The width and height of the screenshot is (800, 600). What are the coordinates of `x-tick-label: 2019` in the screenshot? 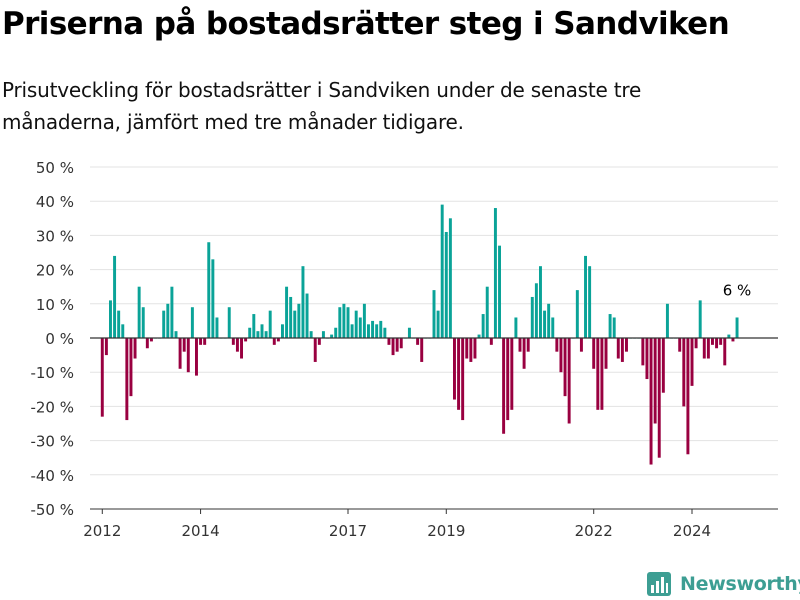 It's located at (446, 531).